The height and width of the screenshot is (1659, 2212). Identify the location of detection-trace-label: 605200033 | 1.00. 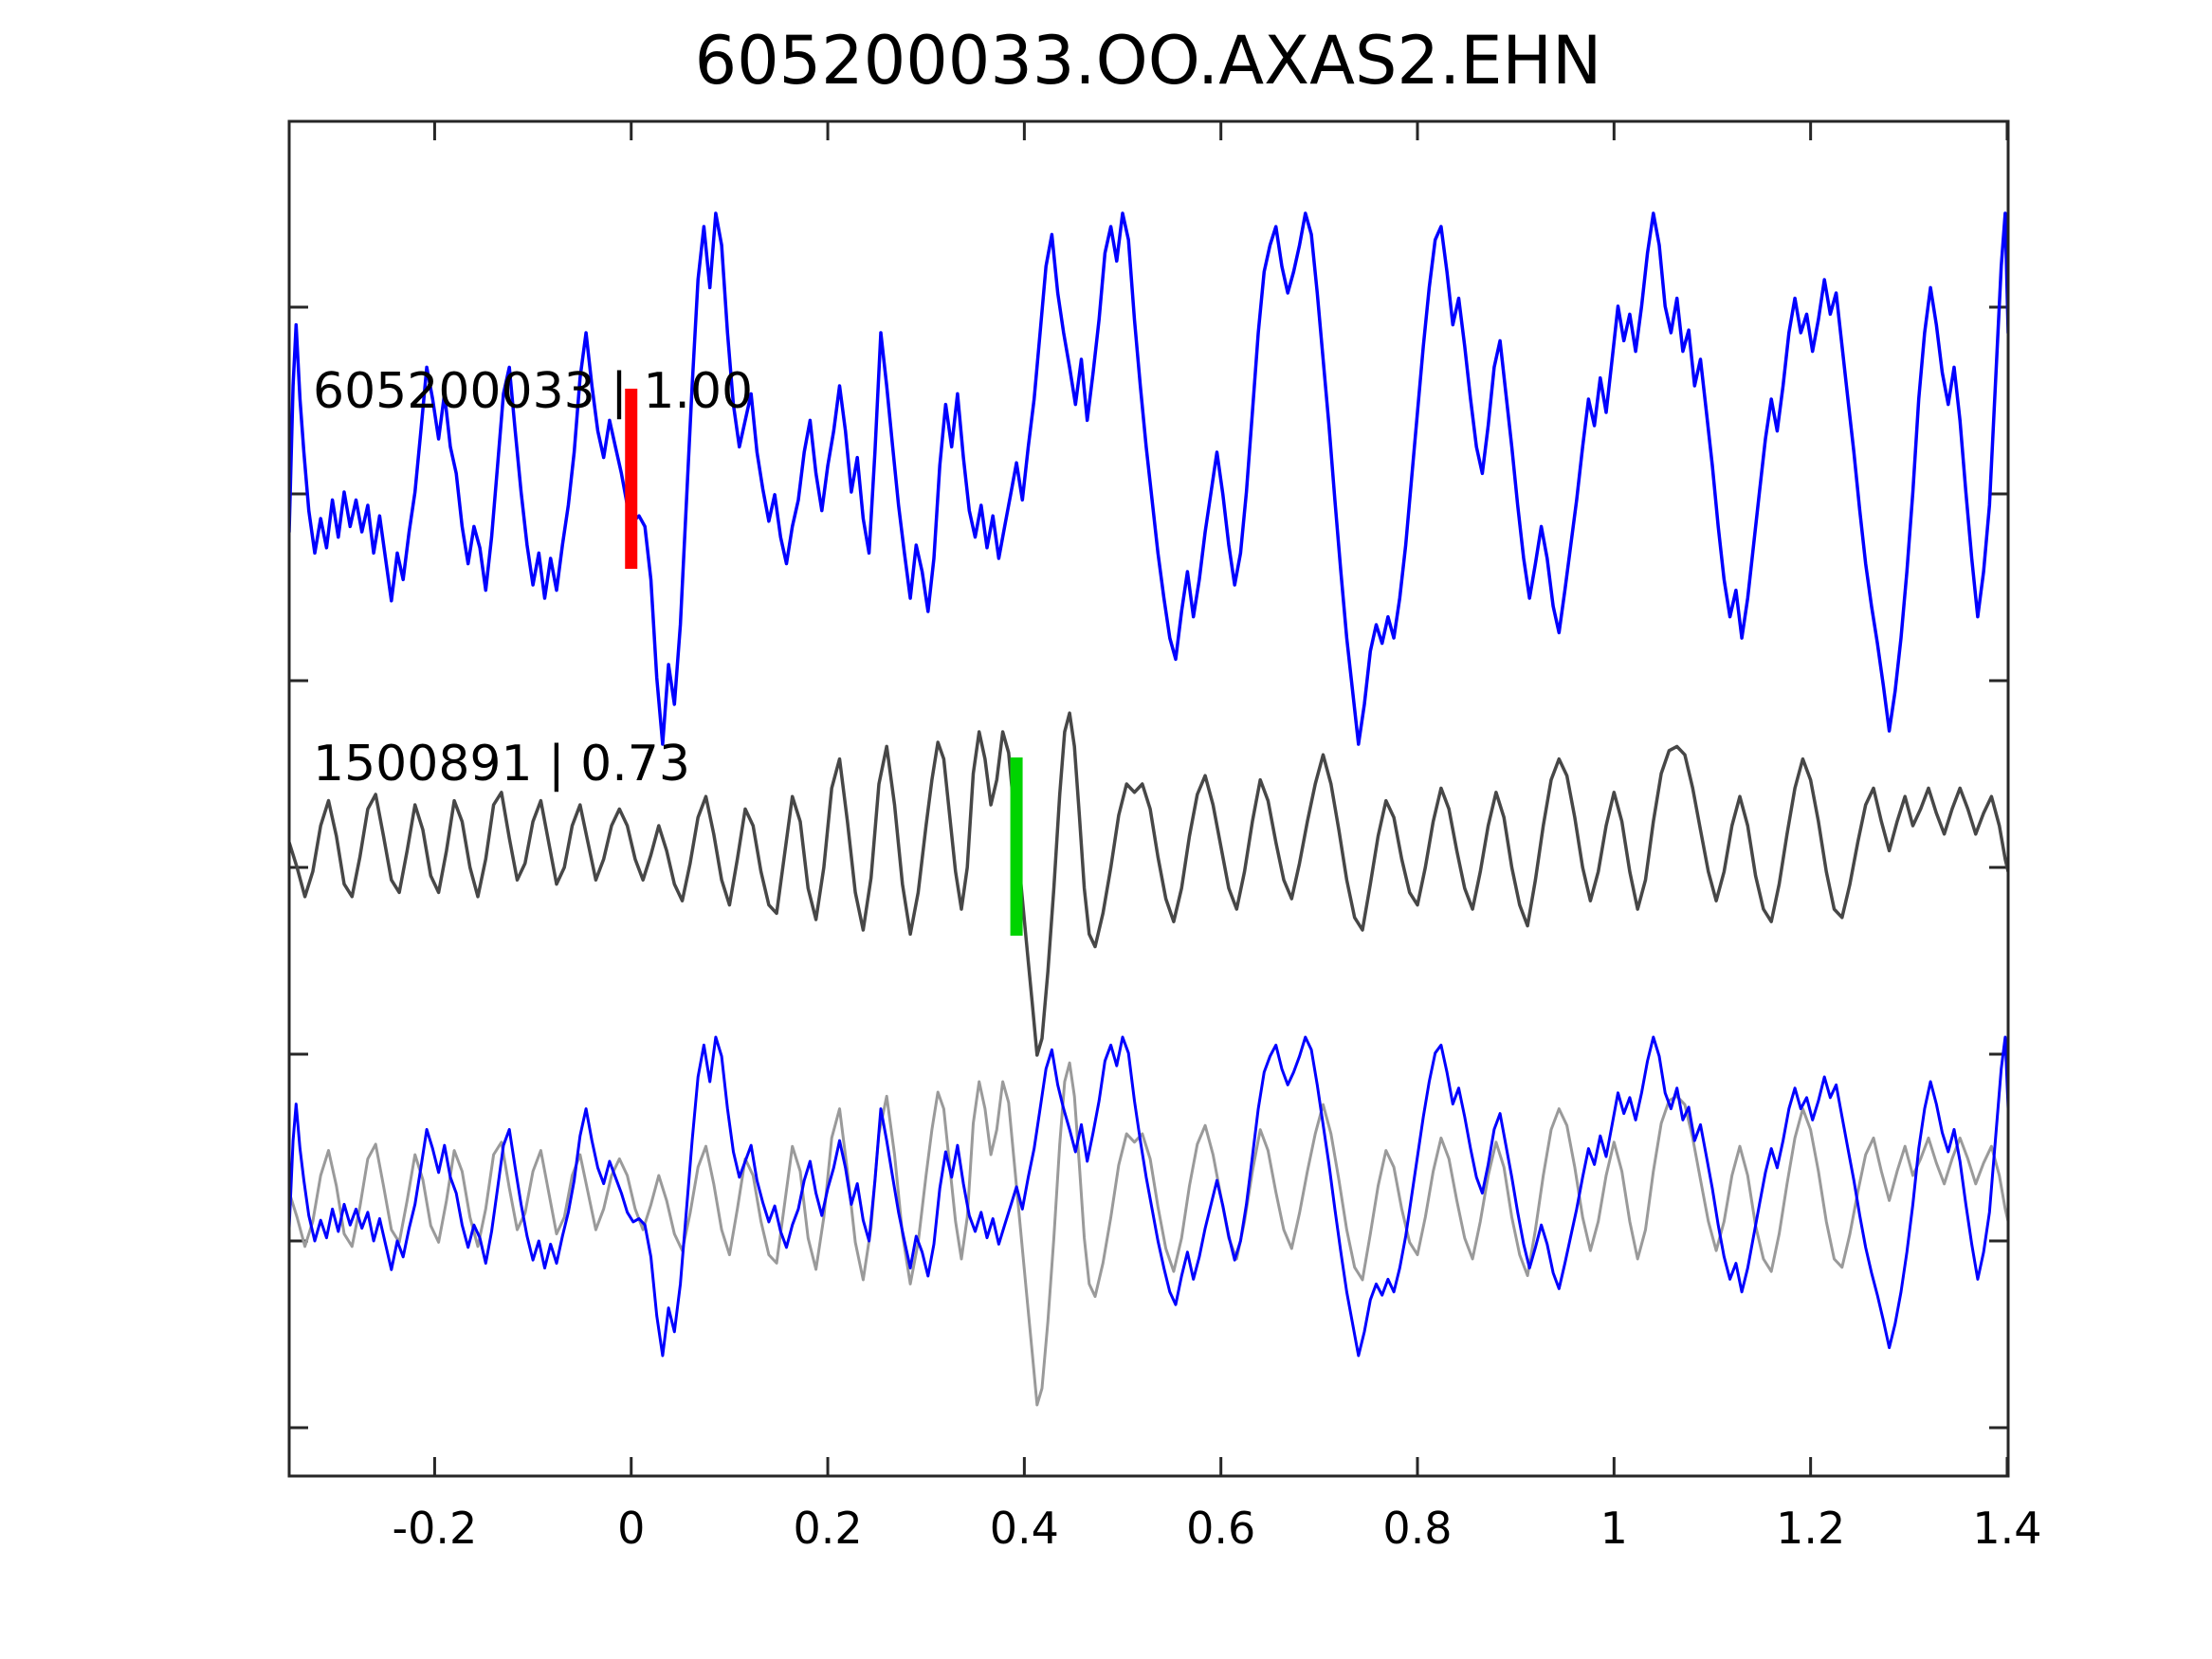
(533, 391).